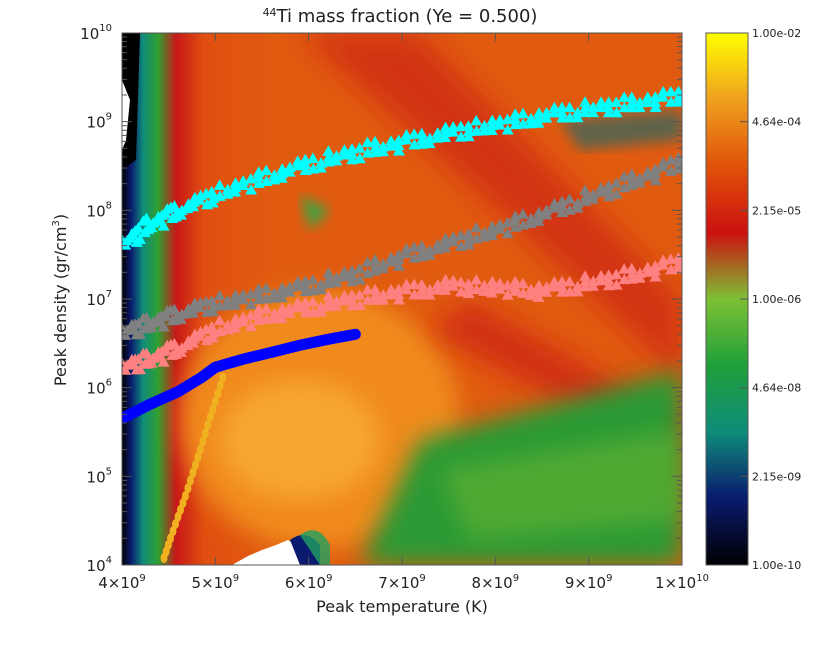 Image resolution: width=830 pixels, height=666 pixels. I want to click on colorbar-tick-label: 2.15e-09, so click(776, 476).